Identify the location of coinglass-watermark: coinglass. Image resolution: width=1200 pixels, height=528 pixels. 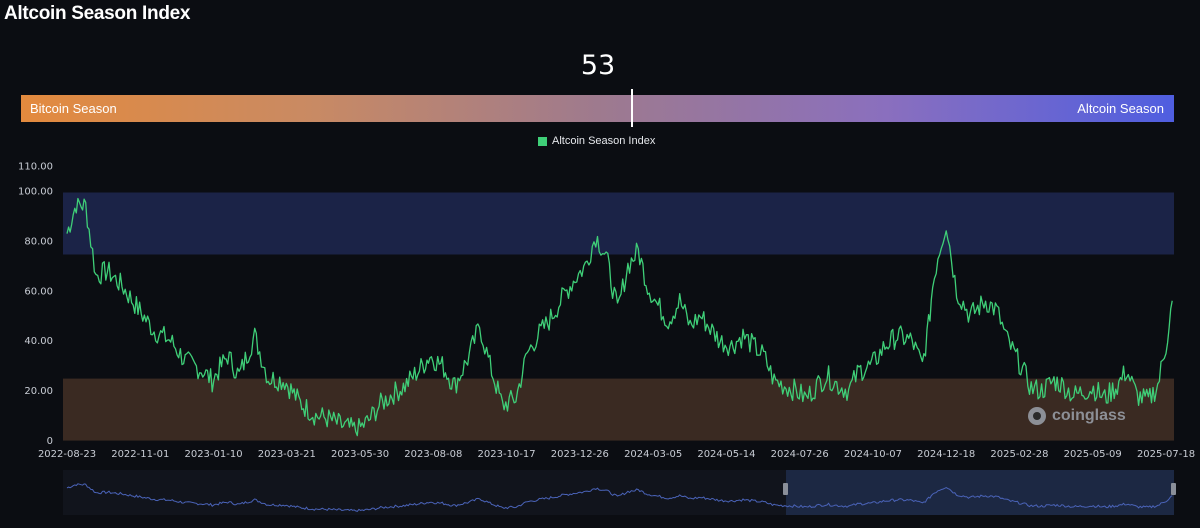
(1077, 416).